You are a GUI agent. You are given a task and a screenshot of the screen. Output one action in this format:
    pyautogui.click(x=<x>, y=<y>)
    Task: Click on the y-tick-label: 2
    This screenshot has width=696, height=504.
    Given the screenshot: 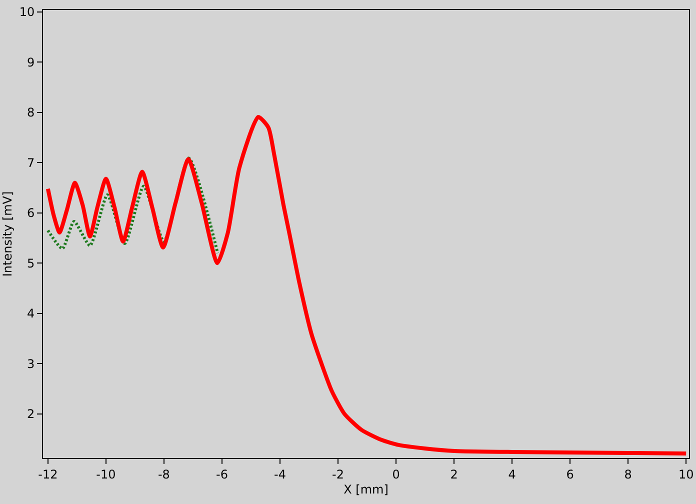 What is the action you would take?
    pyautogui.click(x=30, y=414)
    